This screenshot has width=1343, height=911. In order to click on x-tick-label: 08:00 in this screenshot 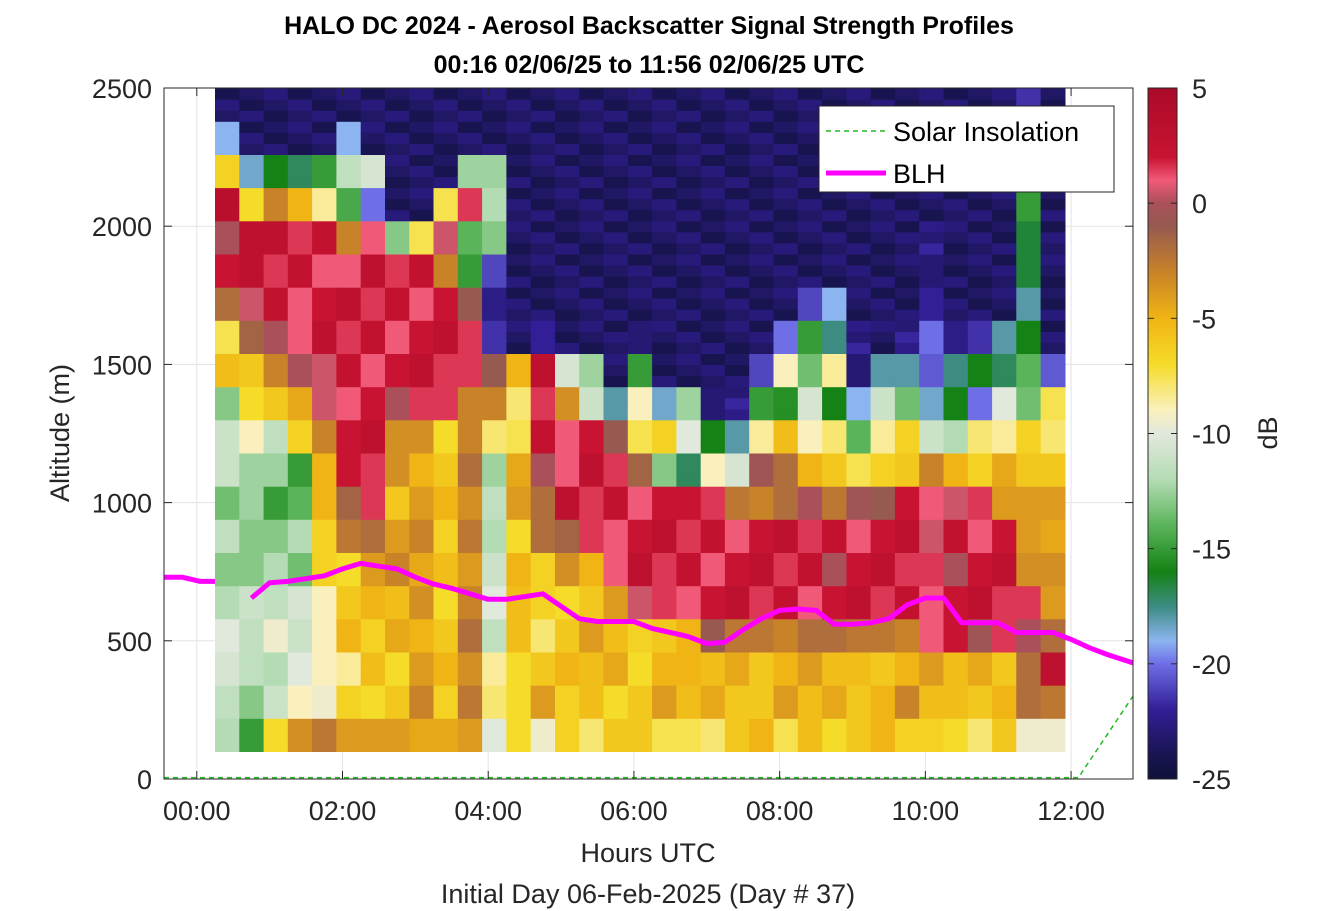, I will do `click(780, 811)`.